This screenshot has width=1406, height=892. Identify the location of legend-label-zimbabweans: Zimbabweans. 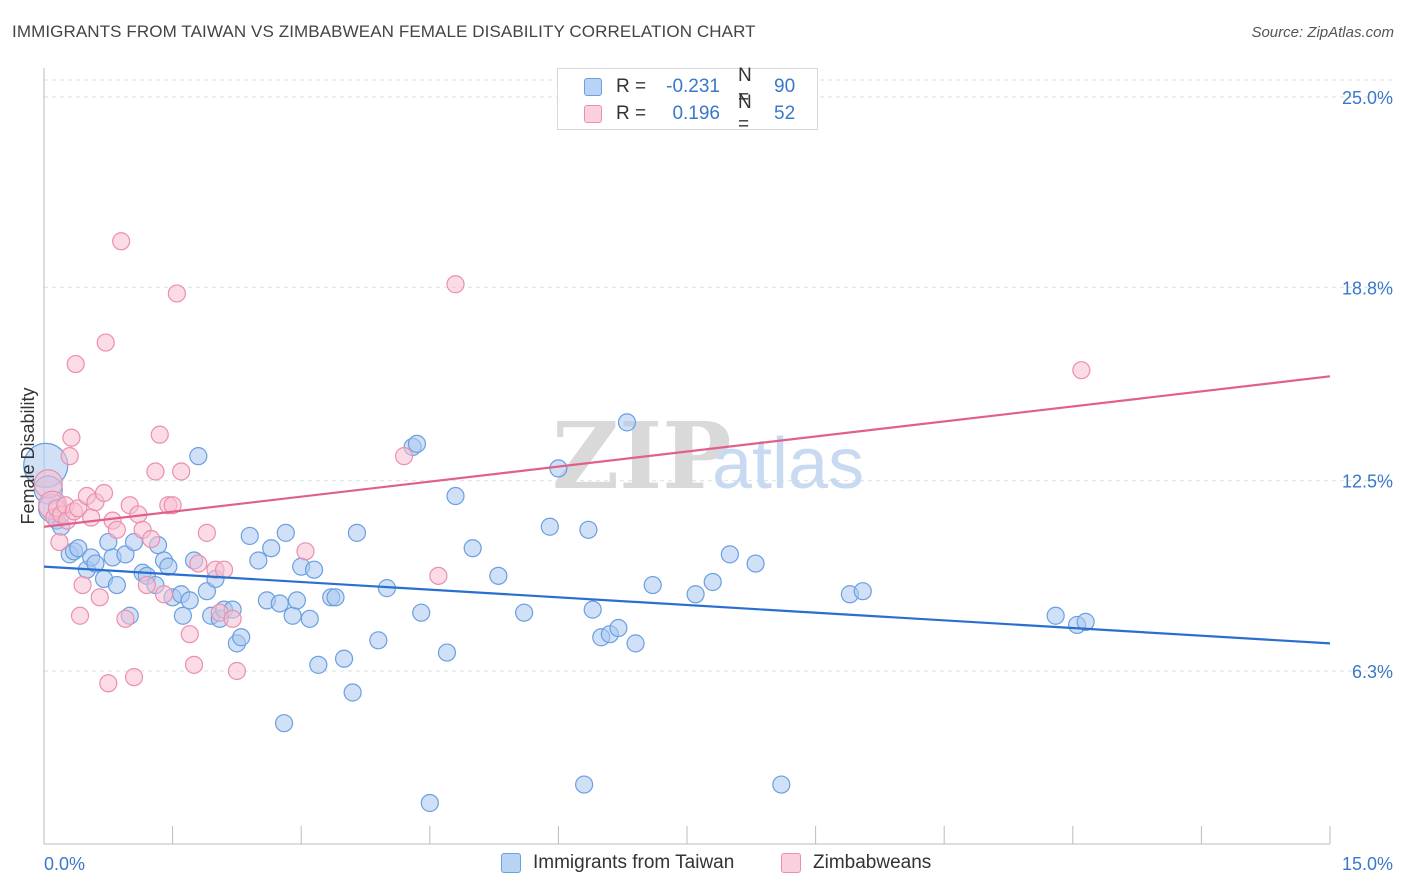
(872, 862).